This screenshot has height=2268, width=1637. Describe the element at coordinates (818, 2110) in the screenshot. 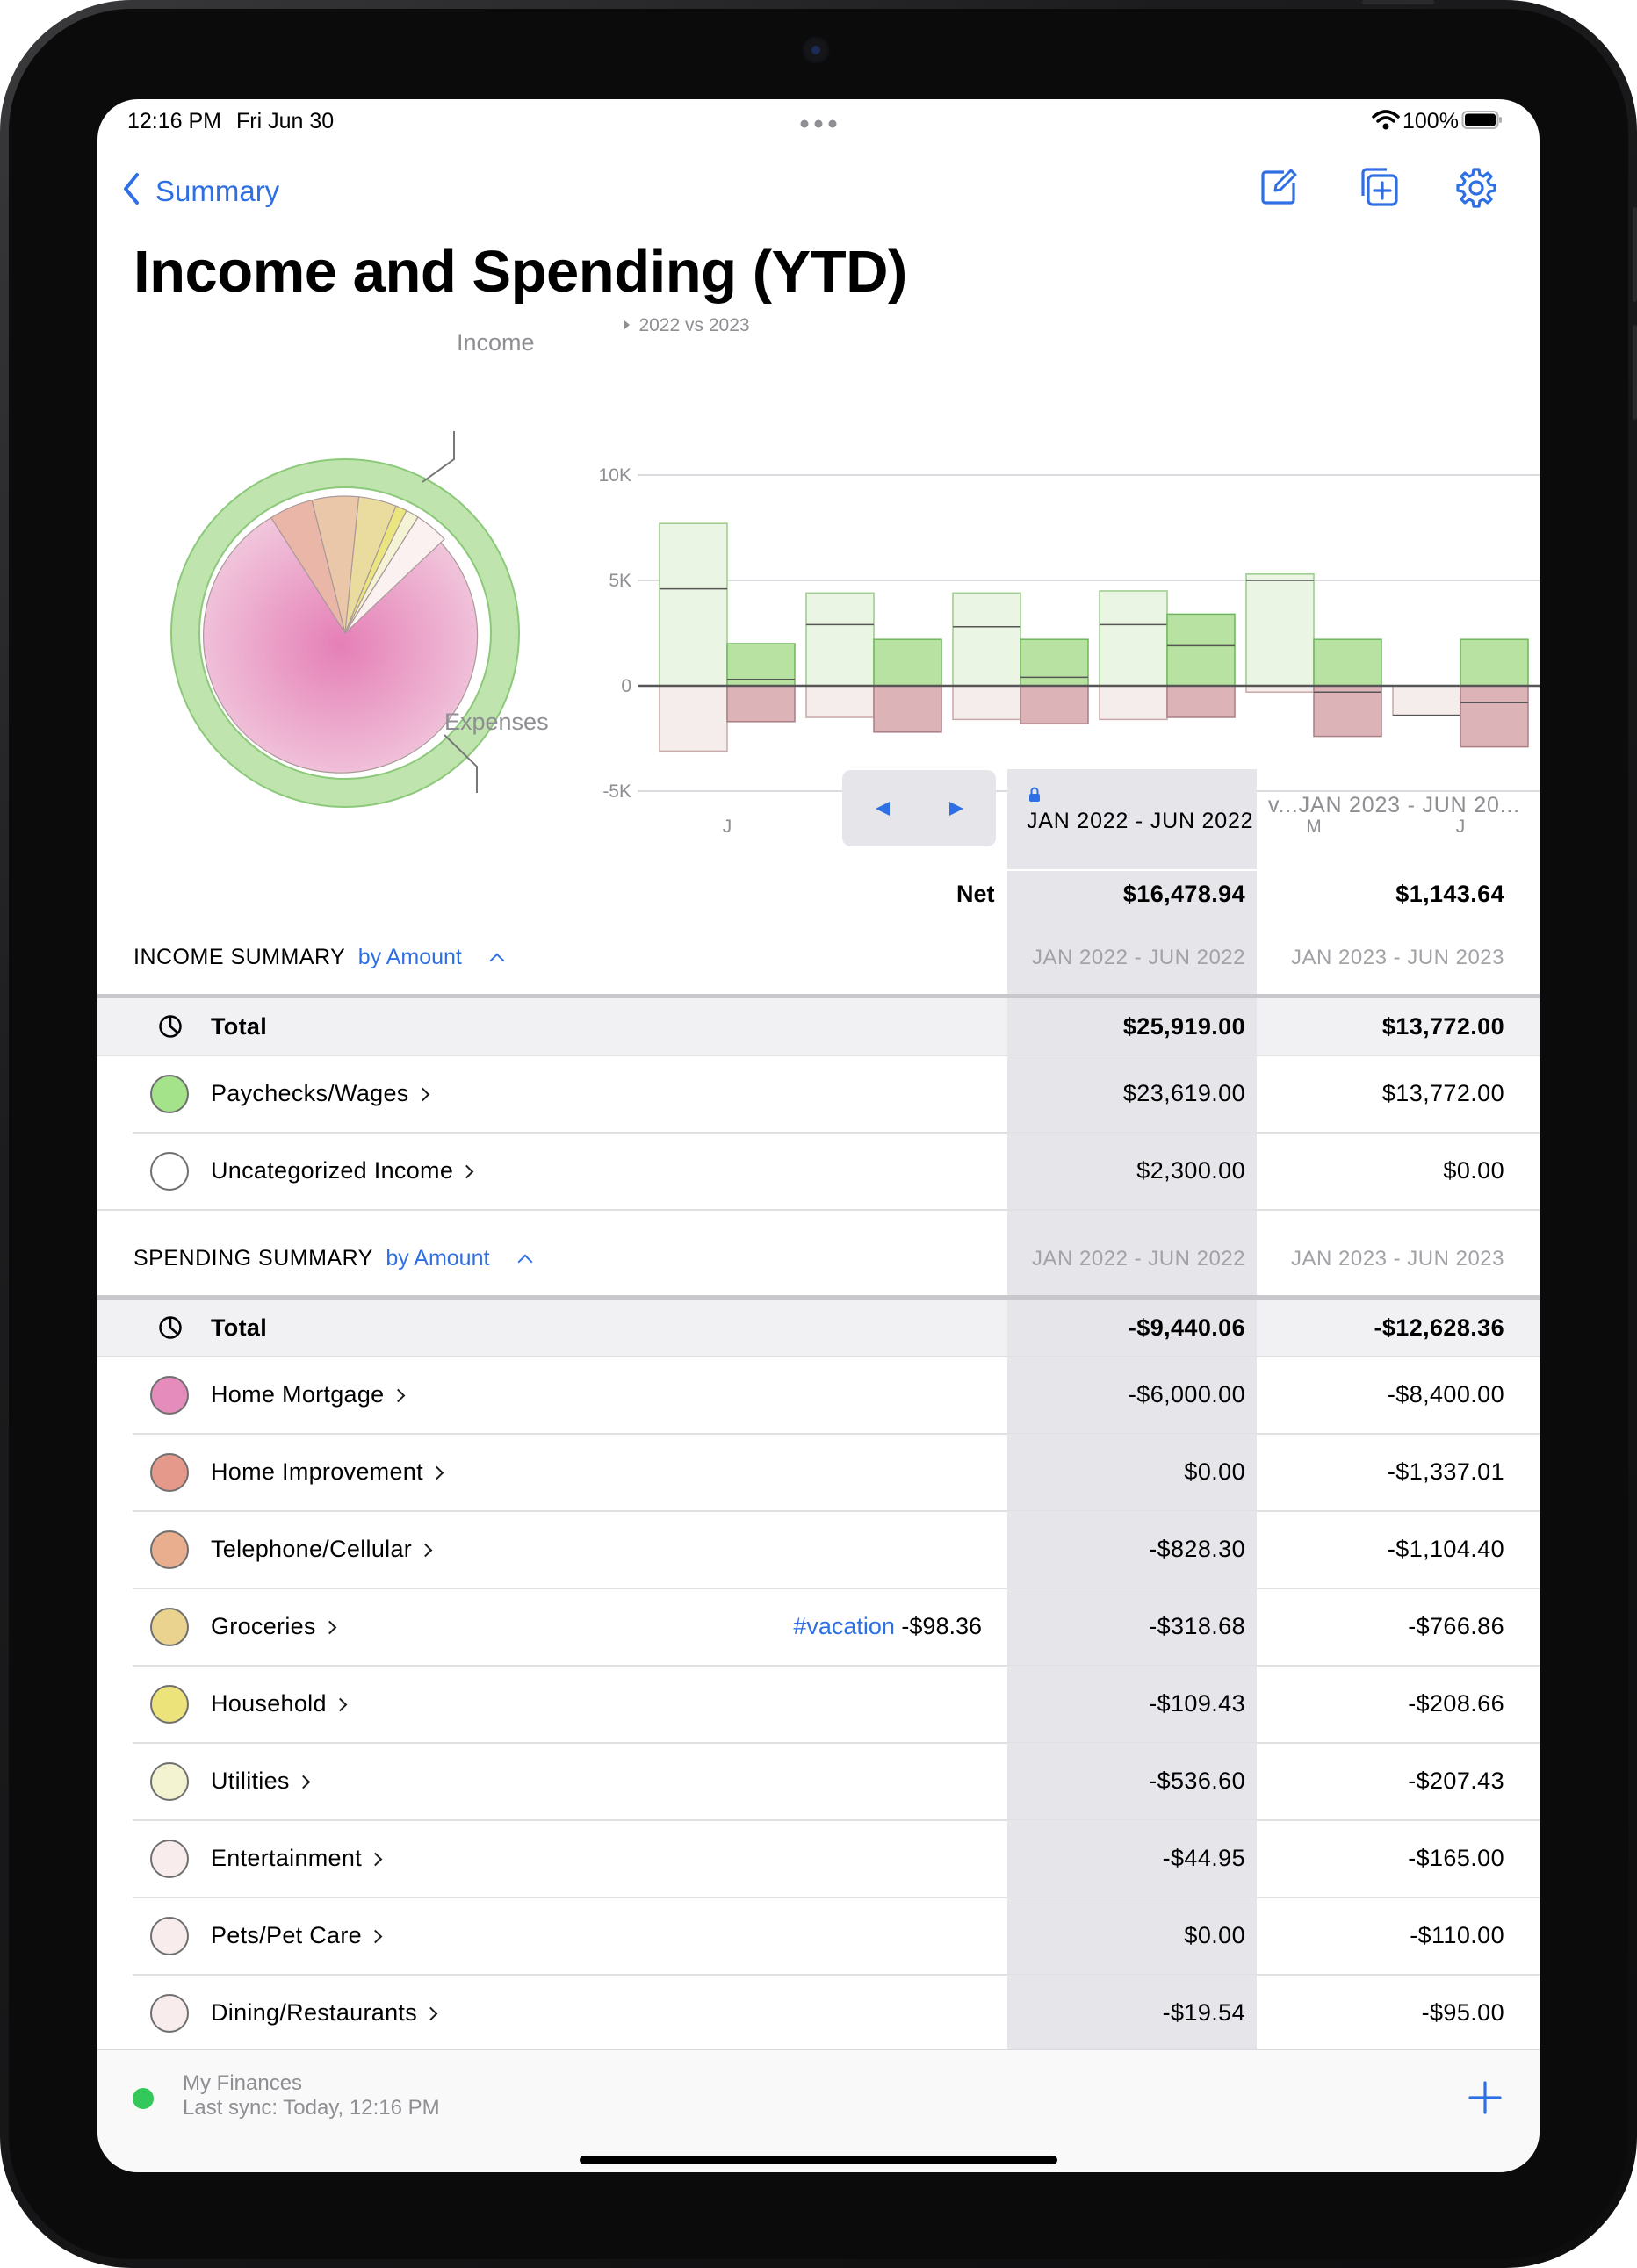

I see `bottom-toolbar: My Finances Last sync: Today, 12:16 PM` at that location.